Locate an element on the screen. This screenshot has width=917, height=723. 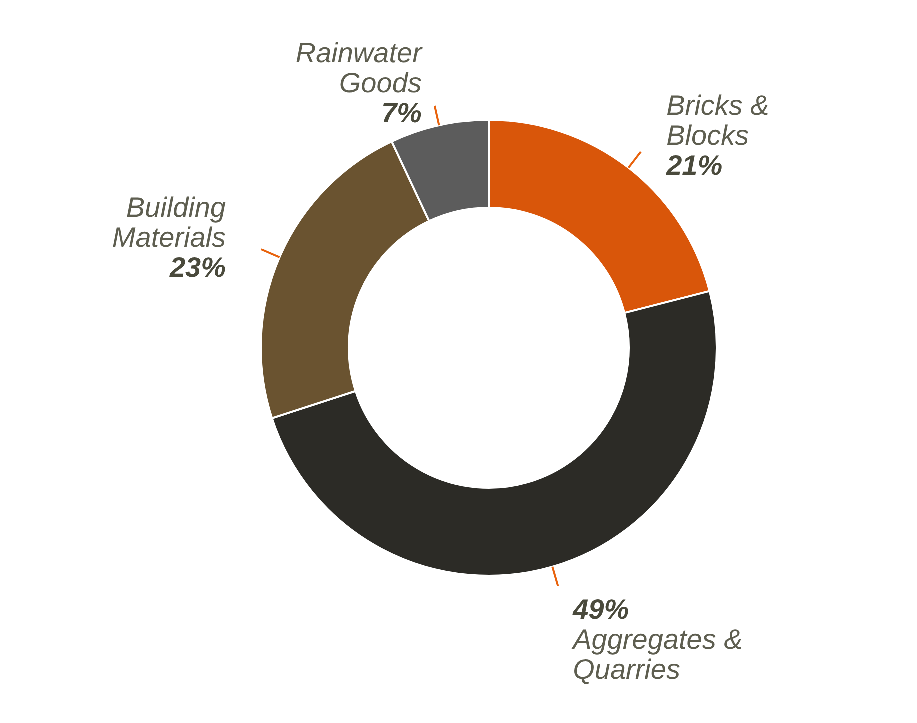
slice-label: Aggregates & Quarries is located at coordinates (657, 654).